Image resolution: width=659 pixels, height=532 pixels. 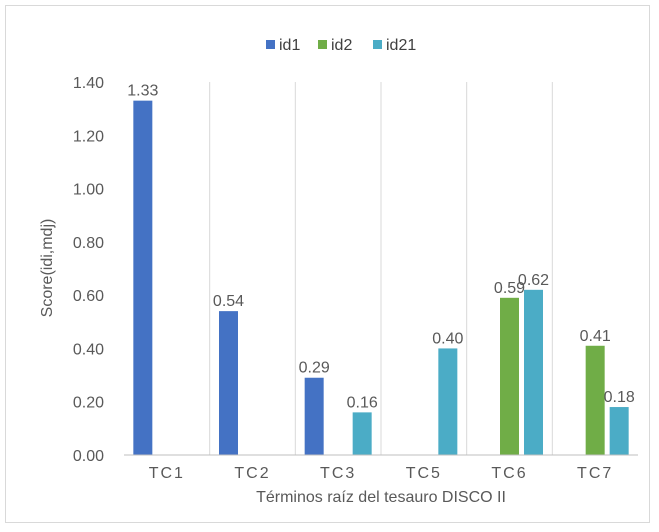 I want to click on bar-id1-TC3, so click(x=314, y=416).